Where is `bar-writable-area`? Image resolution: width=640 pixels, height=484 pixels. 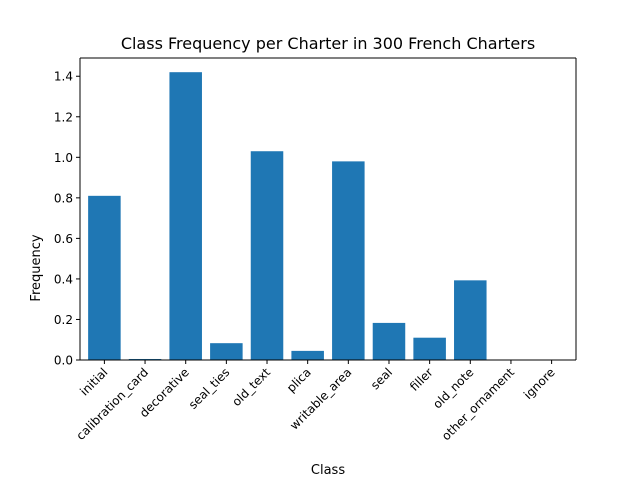 bar-writable-area is located at coordinates (348, 260).